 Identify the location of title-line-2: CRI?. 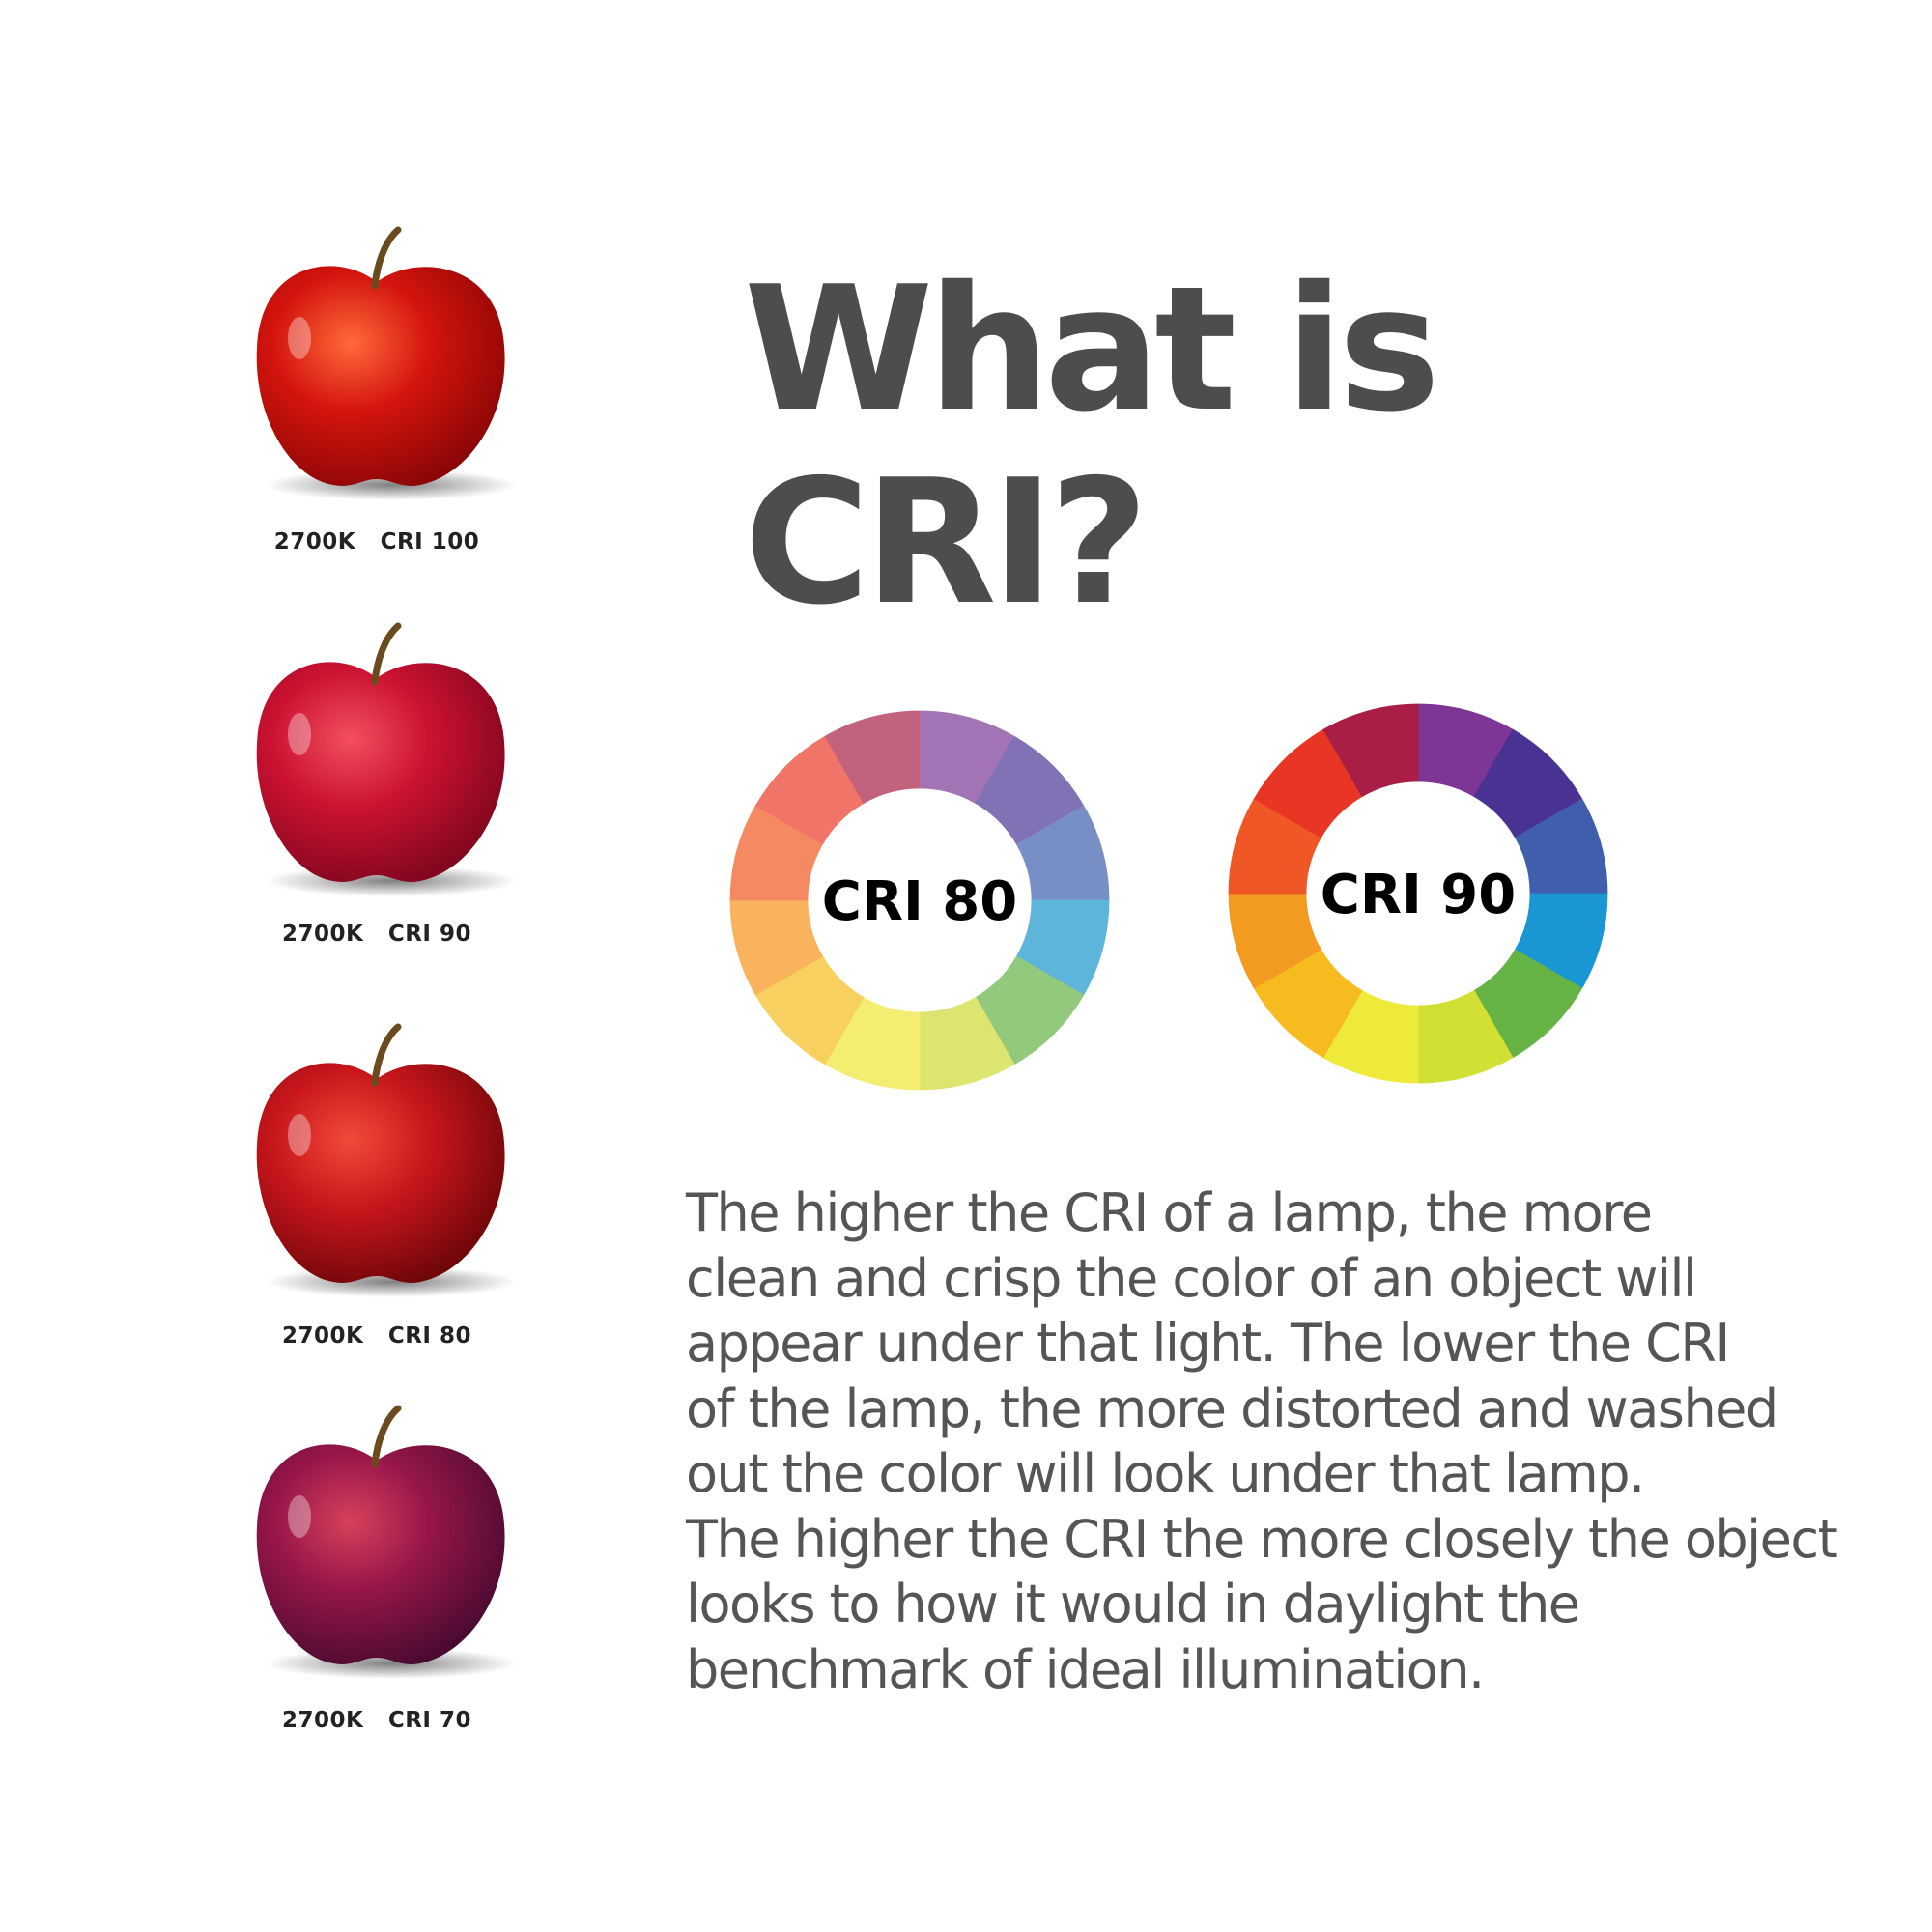
(946, 542).